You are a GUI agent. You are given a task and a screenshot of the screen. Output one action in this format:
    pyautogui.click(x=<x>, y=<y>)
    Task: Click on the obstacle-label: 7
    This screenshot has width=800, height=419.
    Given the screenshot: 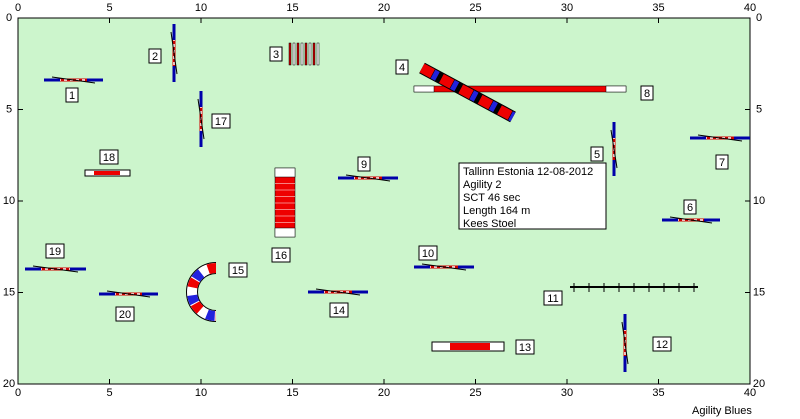 What is the action you would take?
    pyautogui.click(x=722, y=163)
    